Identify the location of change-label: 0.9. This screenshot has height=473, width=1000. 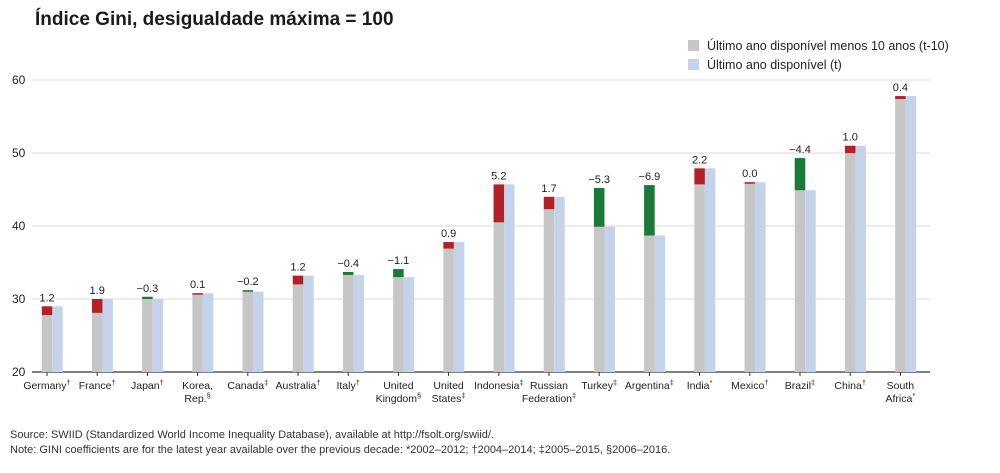
(448, 234).